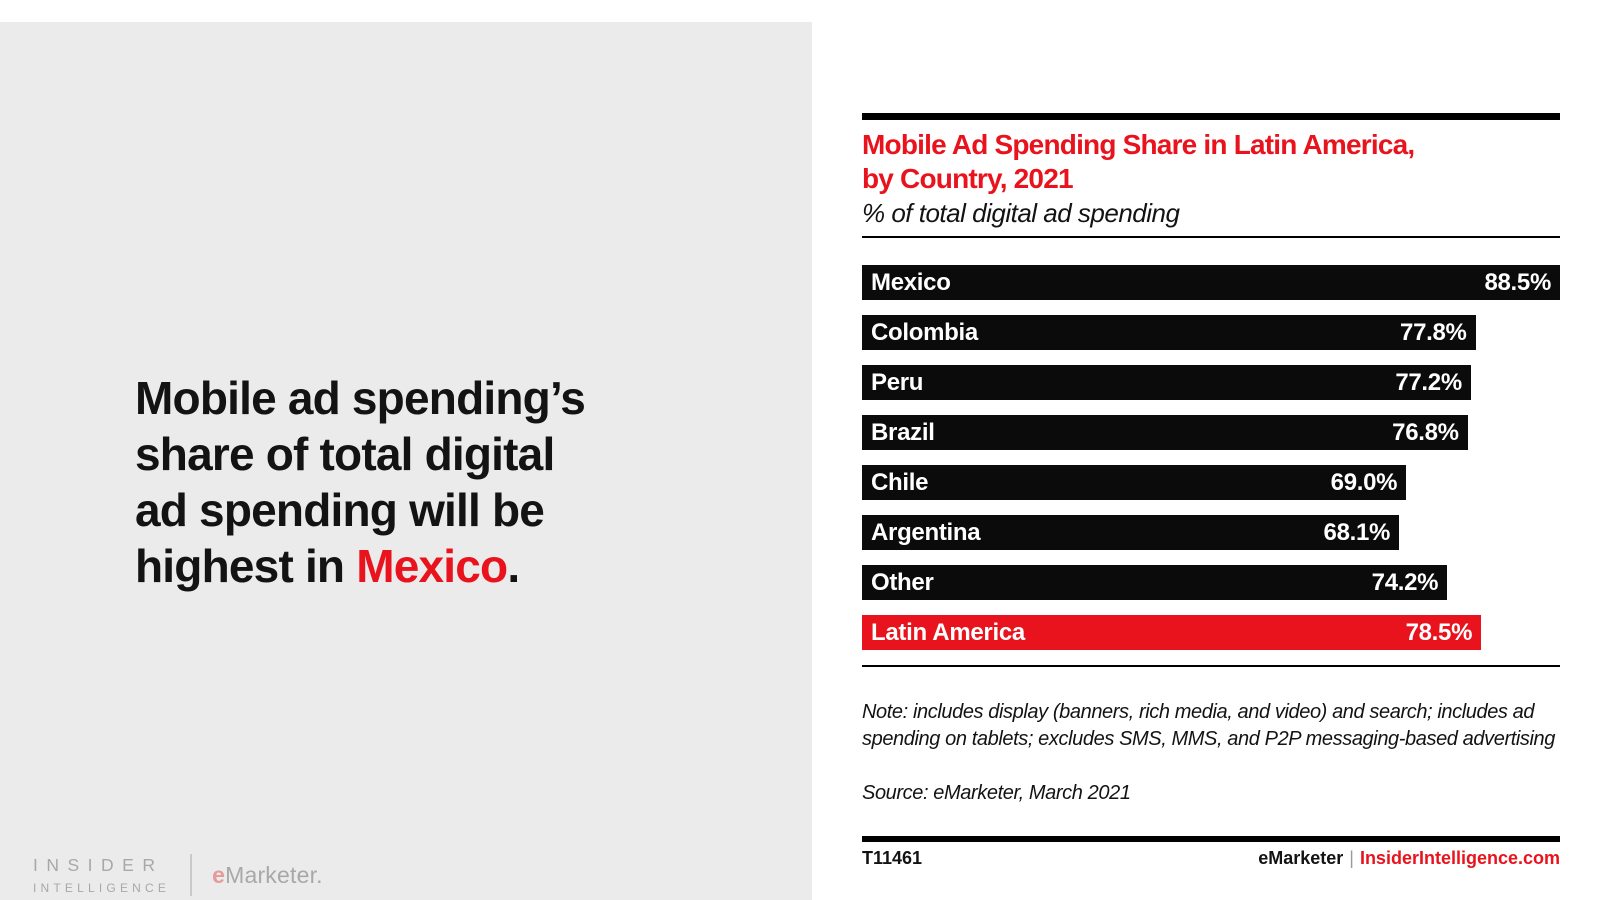 Image resolution: width=1600 pixels, height=900 pixels. I want to click on bar-colombia: Colombia 77.8%, so click(1169, 332).